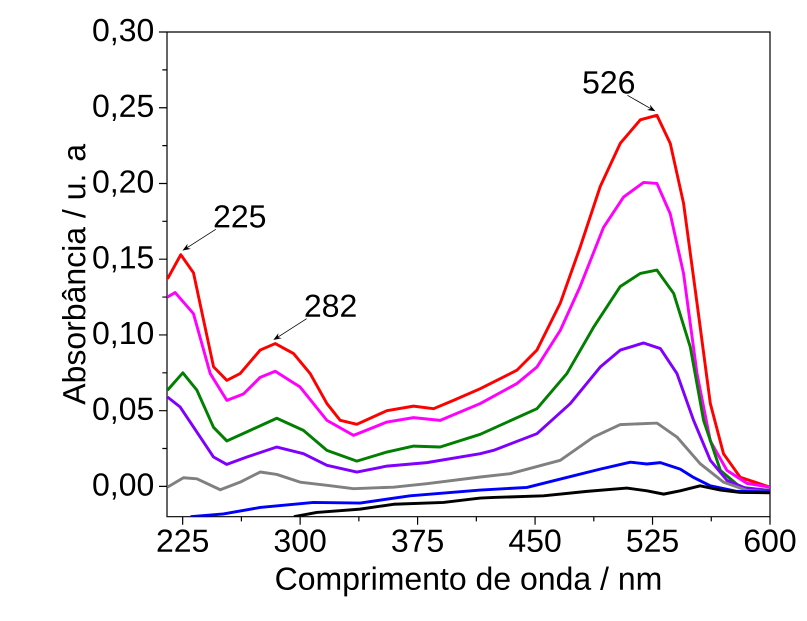  What do you see at coordinates (123, 107) in the screenshot?
I see `y-tick-label: 0,25` at bounding box center [123, 107].